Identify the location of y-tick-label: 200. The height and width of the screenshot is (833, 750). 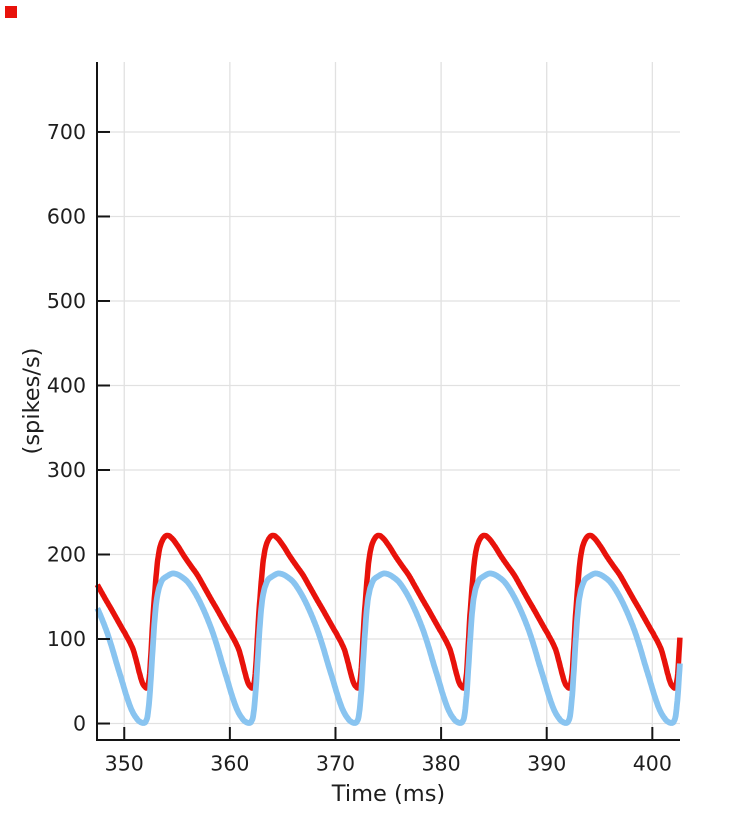
(66, 555).